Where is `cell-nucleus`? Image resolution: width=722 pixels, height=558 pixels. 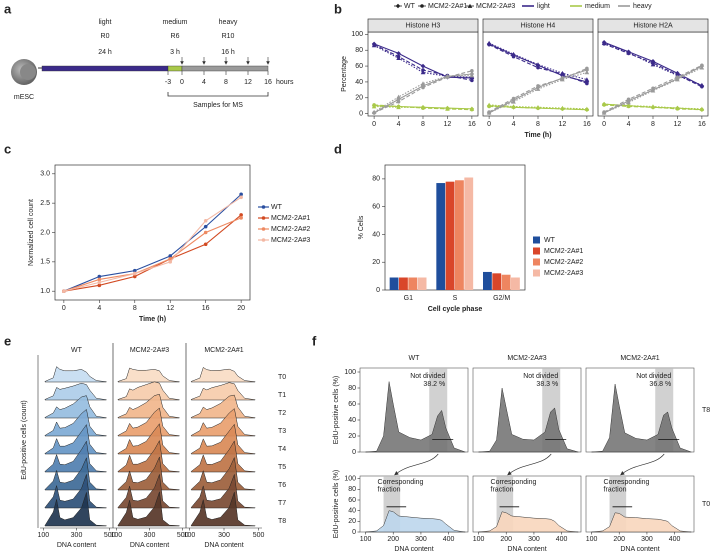 cell-nucleus is located at coordinates (28, 72).